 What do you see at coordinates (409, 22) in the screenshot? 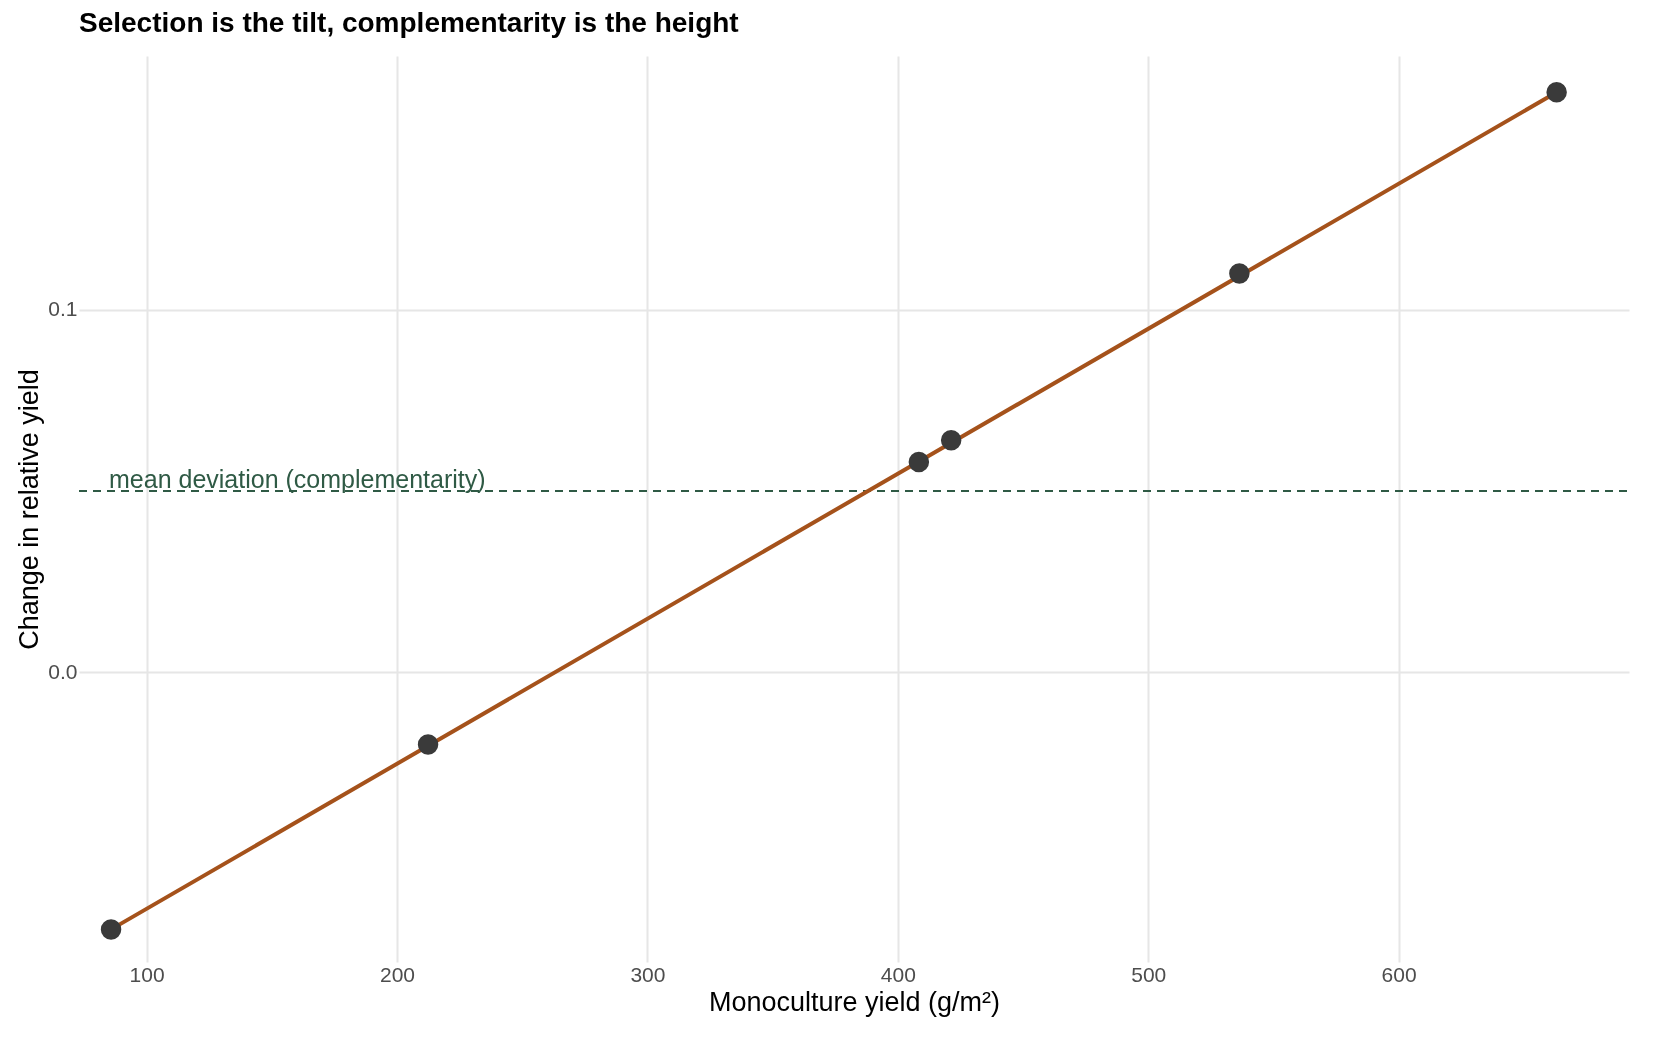
I see `chart-title: Selection is the tilt, complementarity is the height` at bounding box center [409, 22].